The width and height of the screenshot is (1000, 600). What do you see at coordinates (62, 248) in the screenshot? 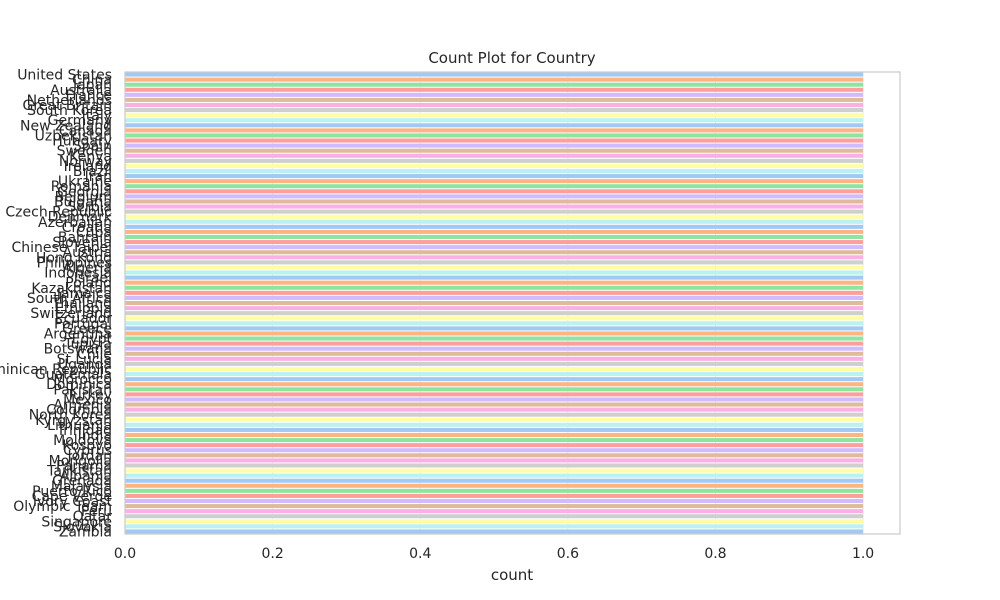
I see `y-tick-label: Chinese Taipei` at bounding box center [62, 248].